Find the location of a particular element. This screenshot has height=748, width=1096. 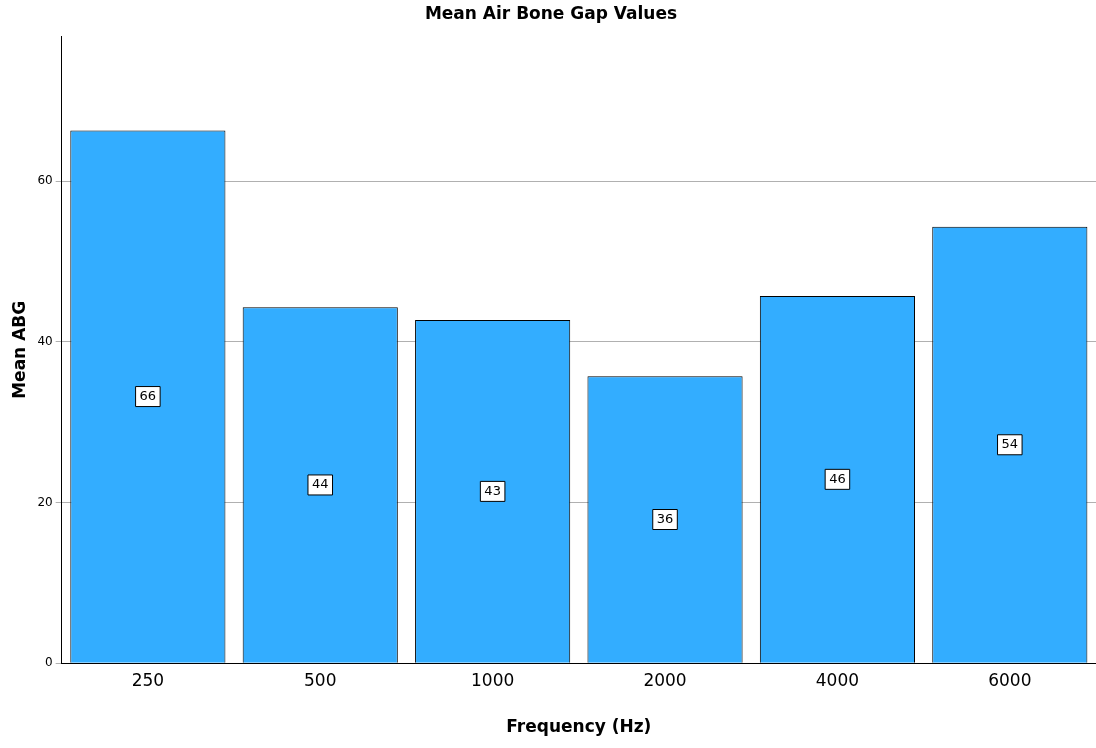

data-label: 54 is located at coordinates (1010, 444).